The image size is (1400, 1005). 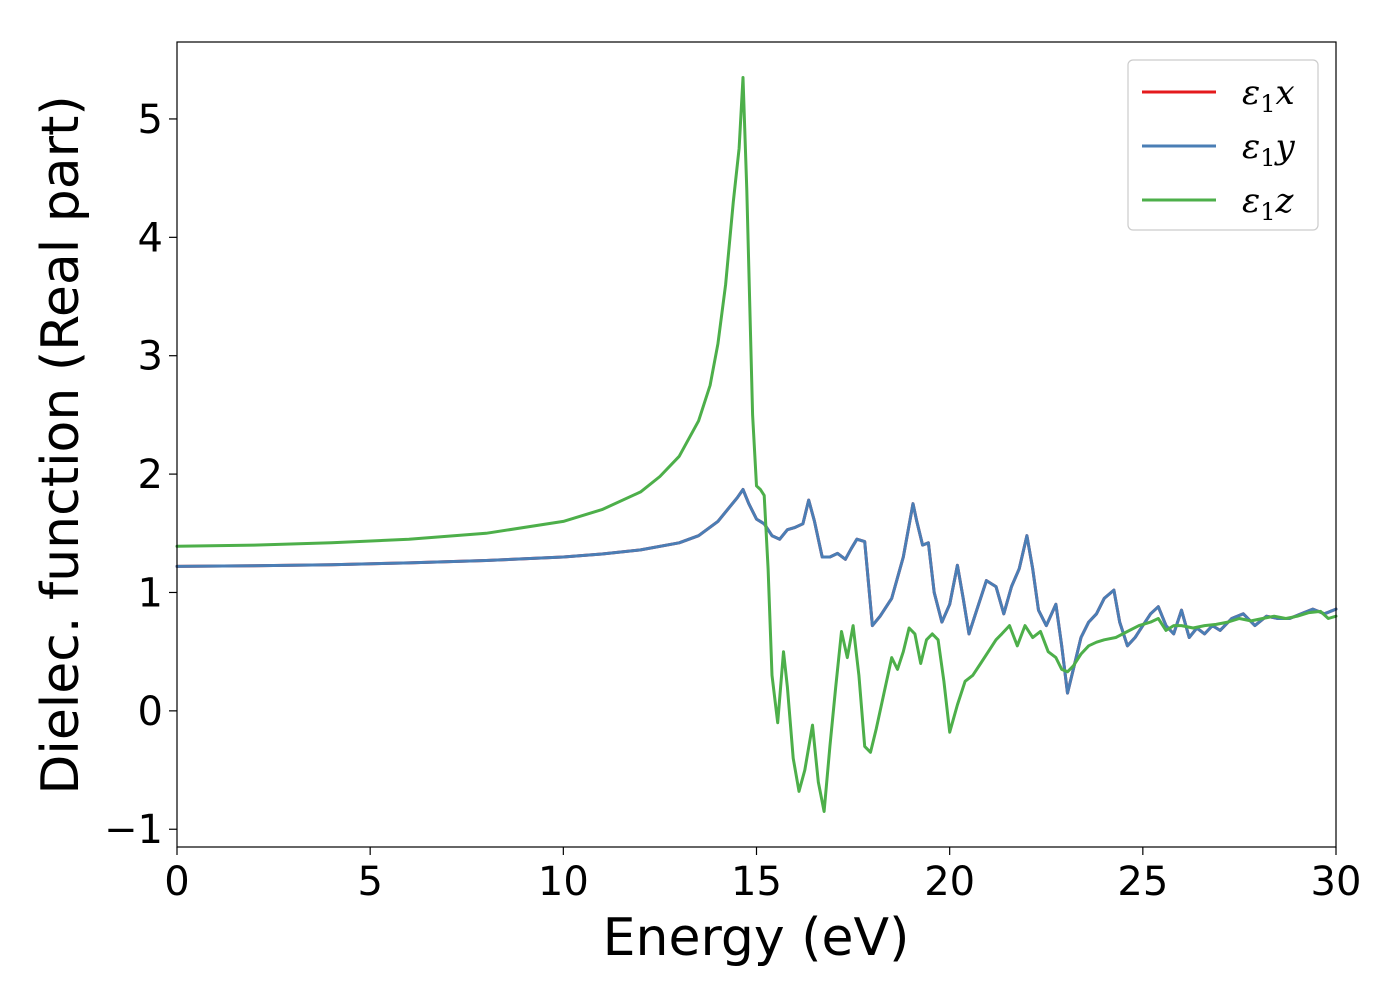 I want to click on x-tick-label: 20, so click(x=949, y=882).